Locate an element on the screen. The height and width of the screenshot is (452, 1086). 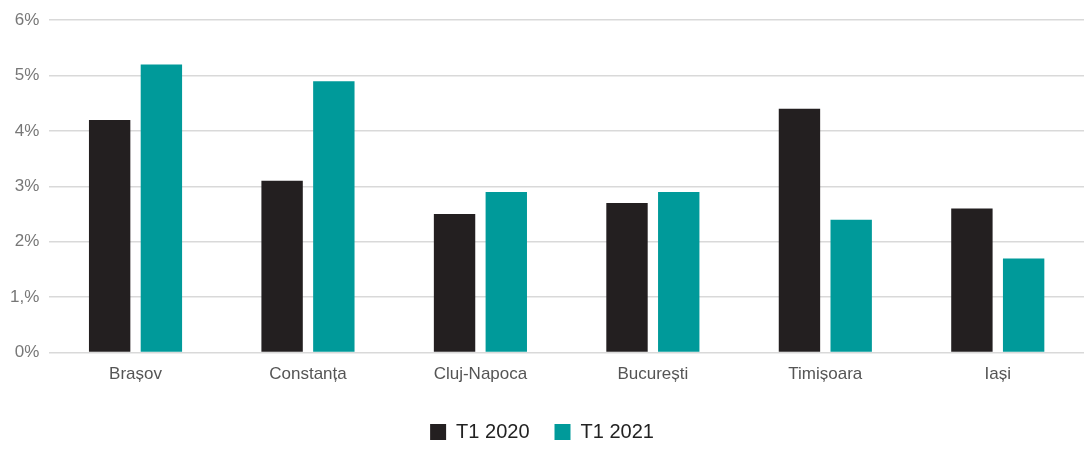
x-tick-label: Iași is located at coordinates (998, 374).